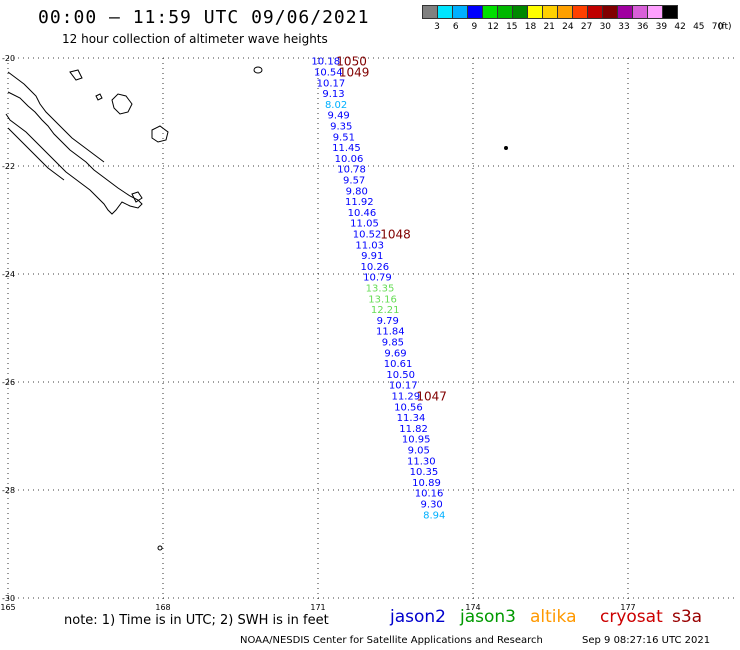  Describe the element at coordinates (341, 127) in the screenshot. I see `wave-height-value: 9.35` at that location.